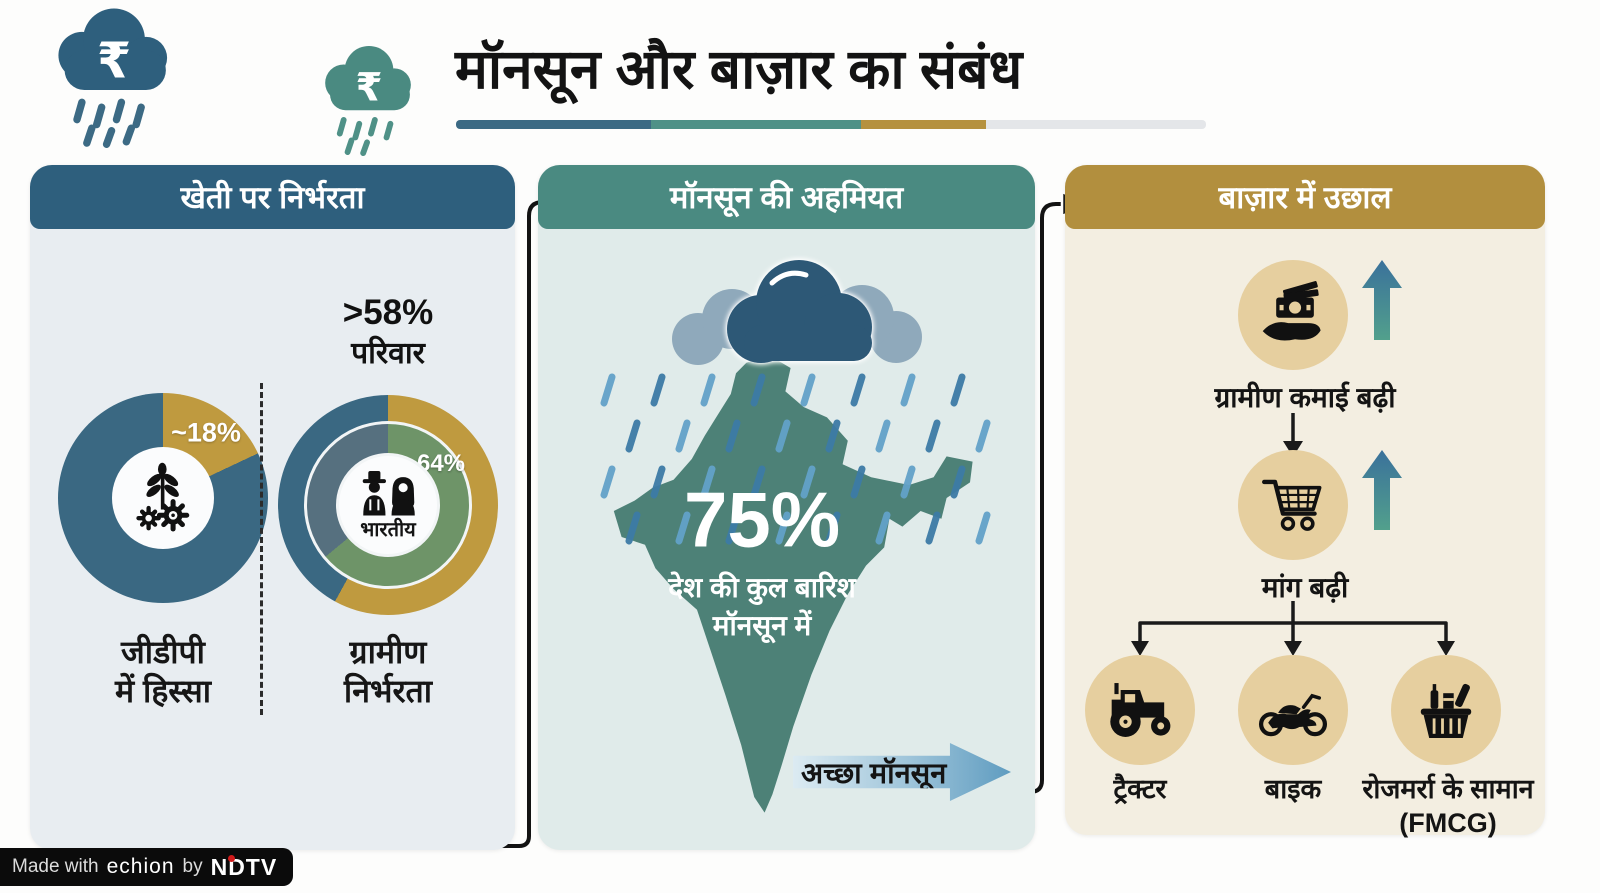 The width and height of the screenshot is (1600, 893). Describe the element at coordinates (388, 353) in the screenshot. I see `rural-top-caption: परिवार` at that location.